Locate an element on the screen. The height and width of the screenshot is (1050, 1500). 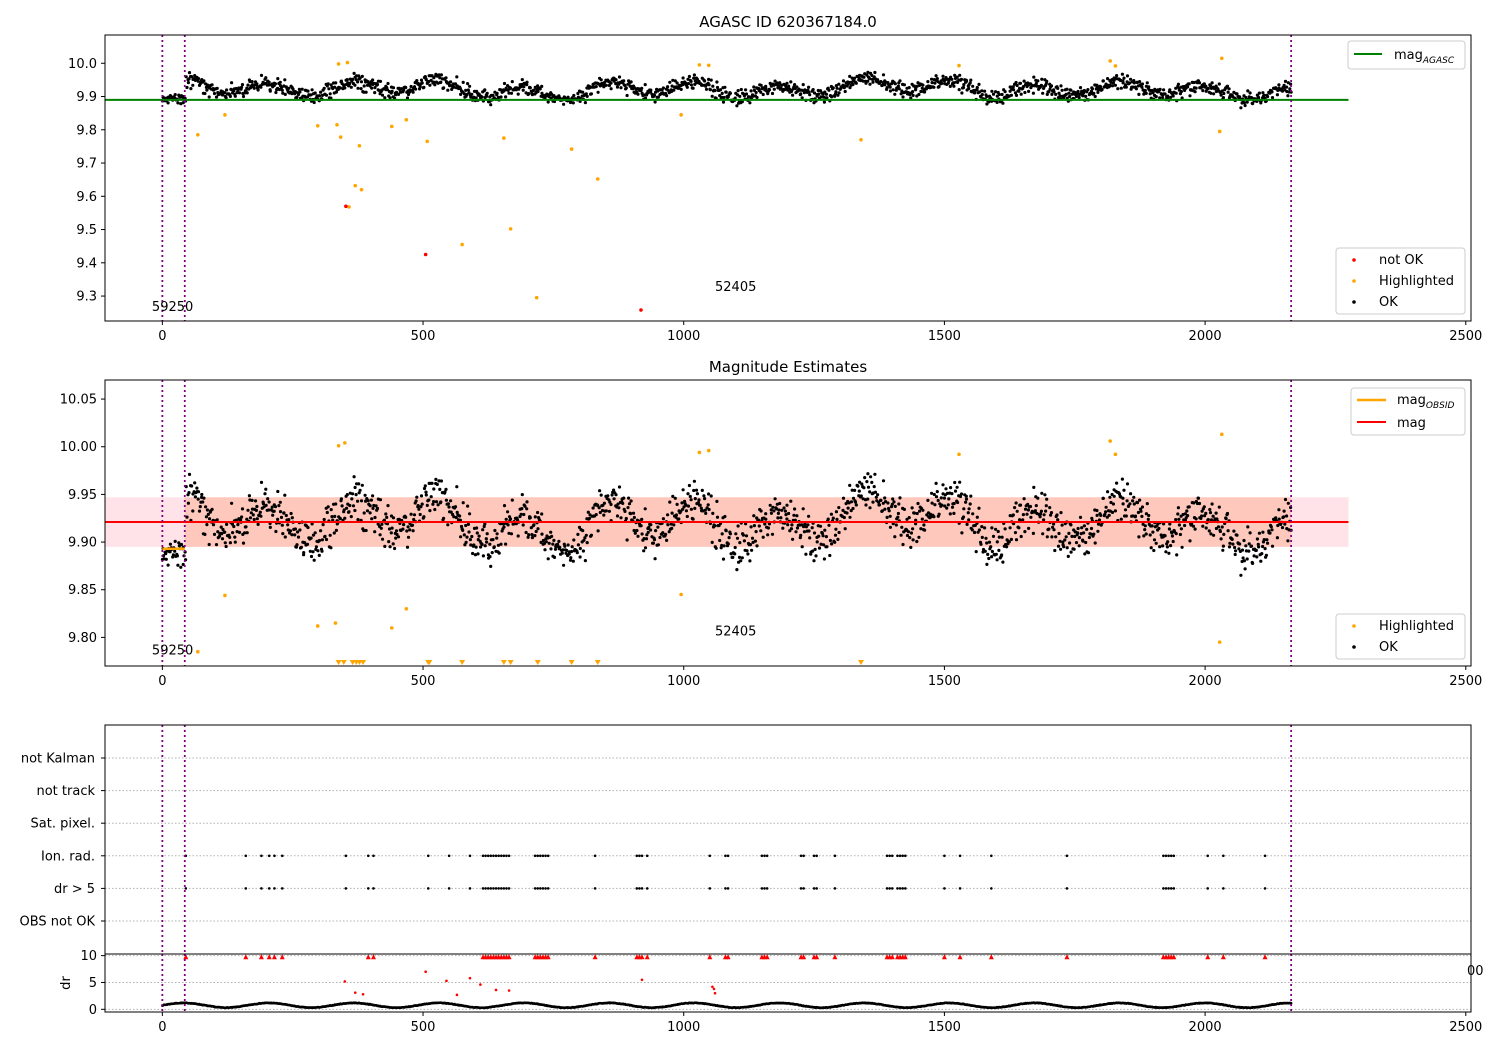
panel-flags-gridlines is located at coordinates (788, 839).